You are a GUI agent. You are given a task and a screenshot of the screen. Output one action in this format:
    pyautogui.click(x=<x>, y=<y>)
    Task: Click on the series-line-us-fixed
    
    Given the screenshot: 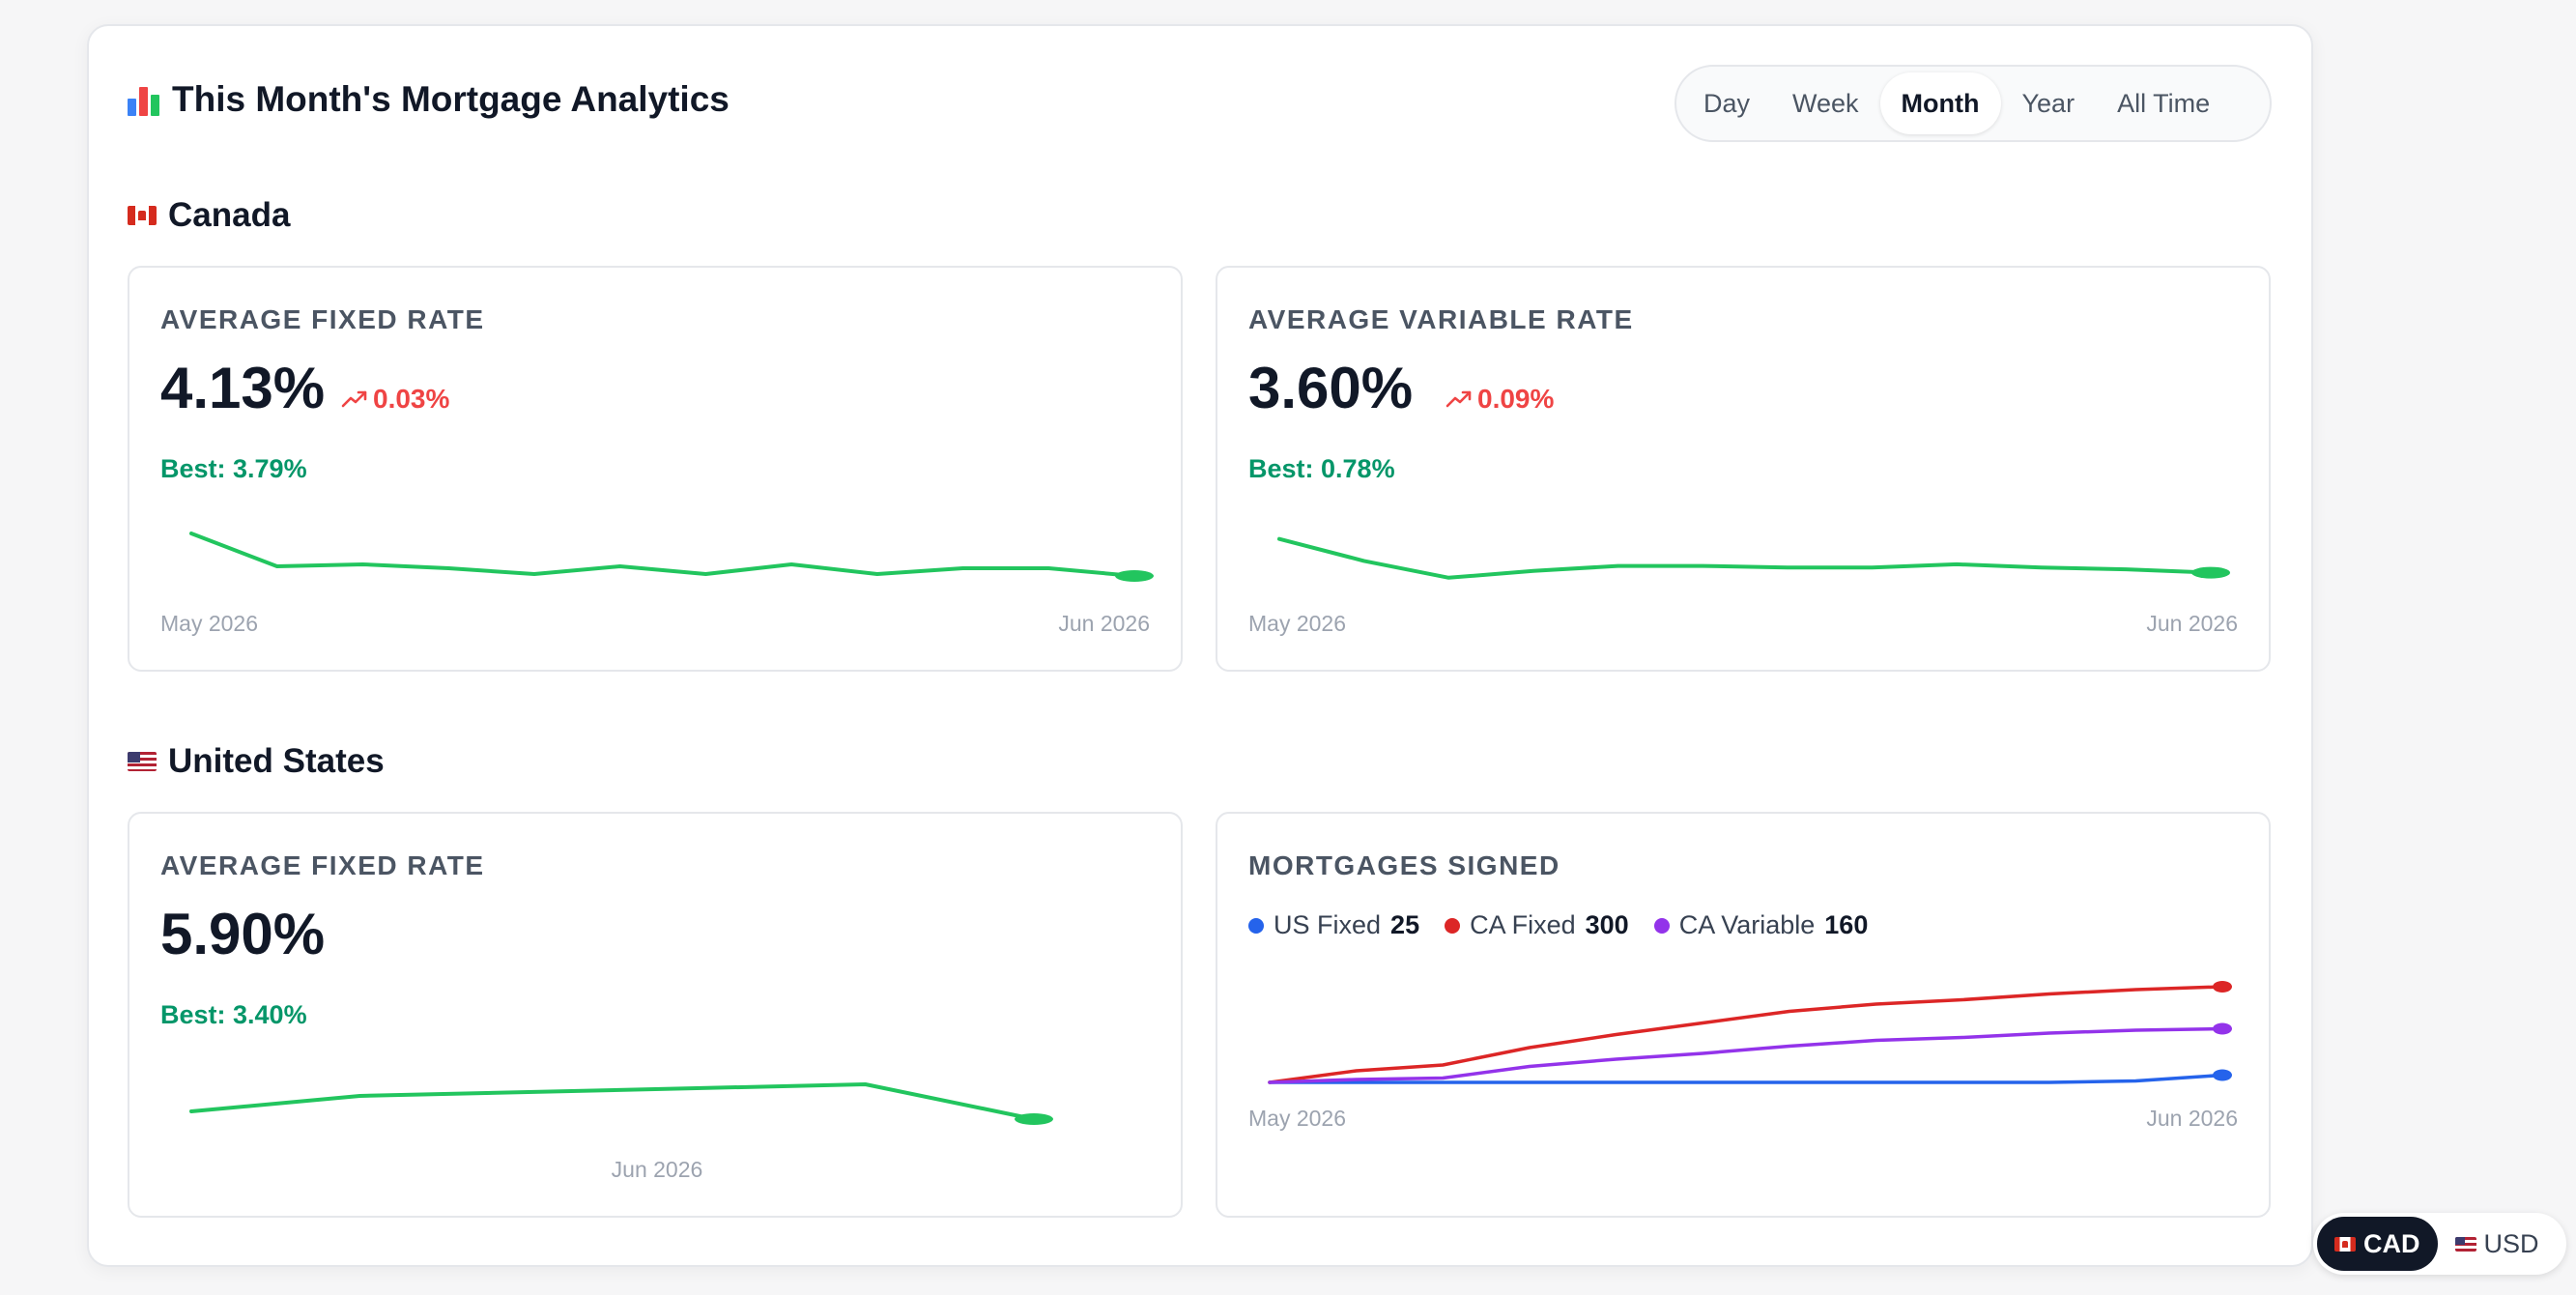 What is the action you would take?
    pyautogui.click(x=1746, y=1078)
    